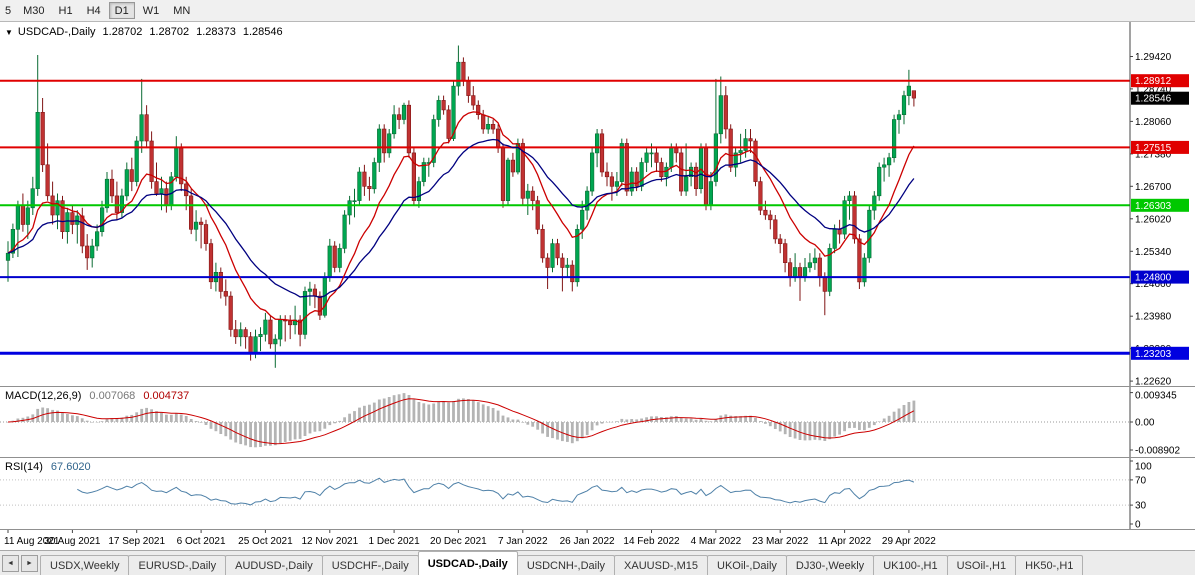 This screenshot has height=575, width=1195. Describe the element at coordinates (1153, 148) in the screenshot. I see `level-price-label-text: 1.27515` at that location.